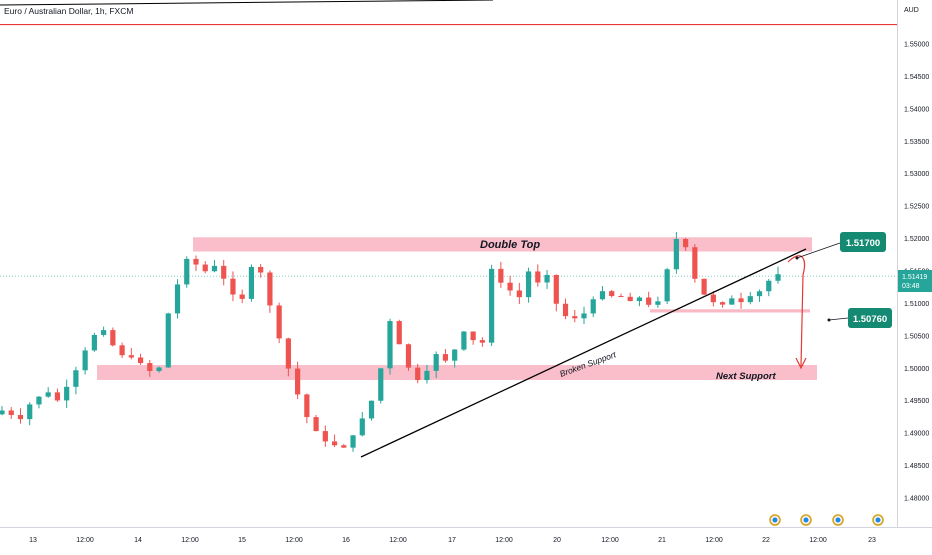  What do you see at coordinates (138, 540) in the screenshot?
I see `time-tick-label: 14` at bounding box center [138, 540].